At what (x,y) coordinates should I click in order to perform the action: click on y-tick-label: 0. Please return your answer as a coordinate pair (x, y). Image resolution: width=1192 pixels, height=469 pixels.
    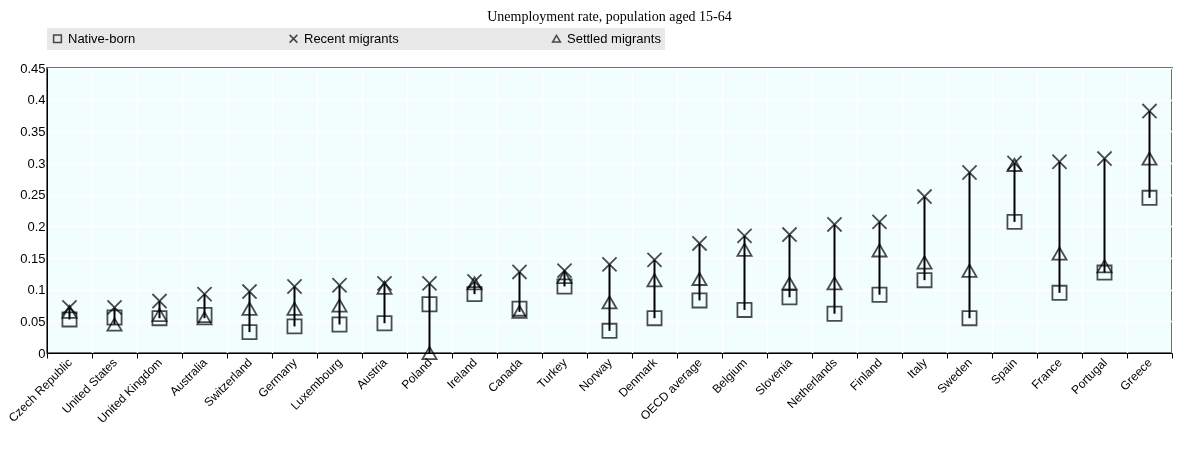
    Looking at the image, I should click on (42, 353).